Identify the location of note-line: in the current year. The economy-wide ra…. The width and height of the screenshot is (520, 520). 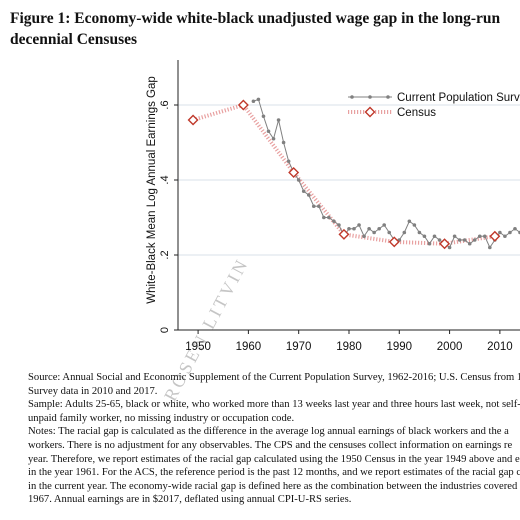
(273, 486).